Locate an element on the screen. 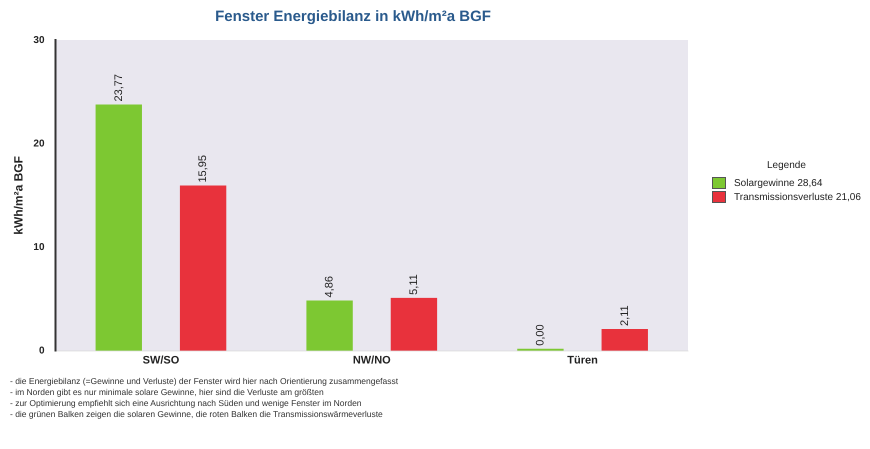  text: - zur Optimierung empfiehlt sich eine Ausrichtung nach Süden und wenige Fenster im Norden is located at coordinates (186, 403).